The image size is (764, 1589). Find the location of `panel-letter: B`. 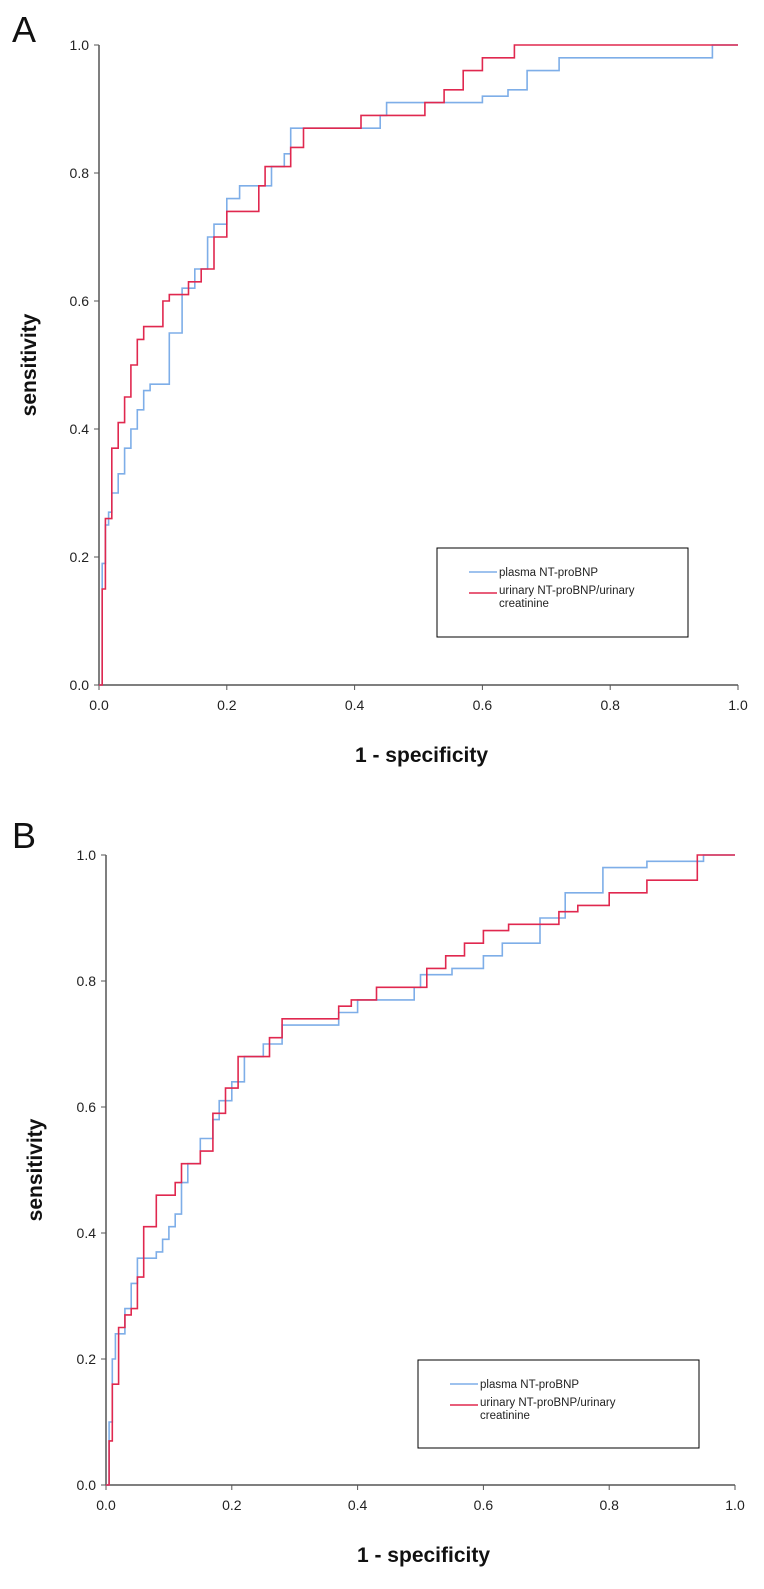

panel-letter: B is located at coordinates (24, 835).